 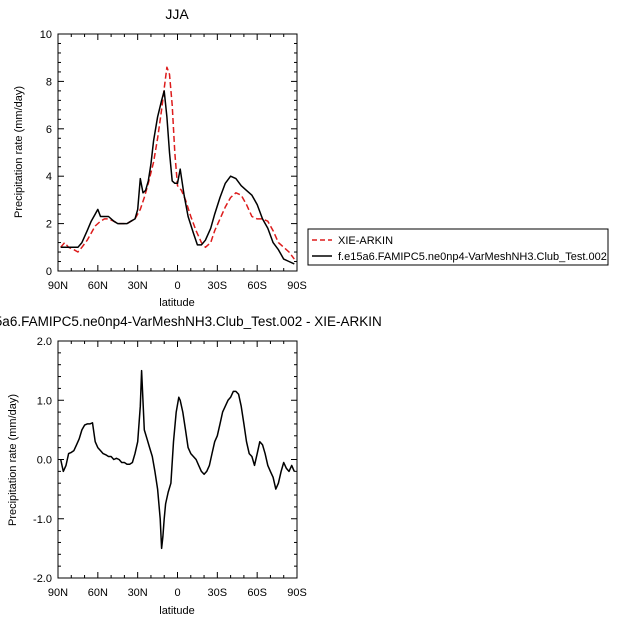 I want to click on top-series-lines, so click(x=177, y=165).